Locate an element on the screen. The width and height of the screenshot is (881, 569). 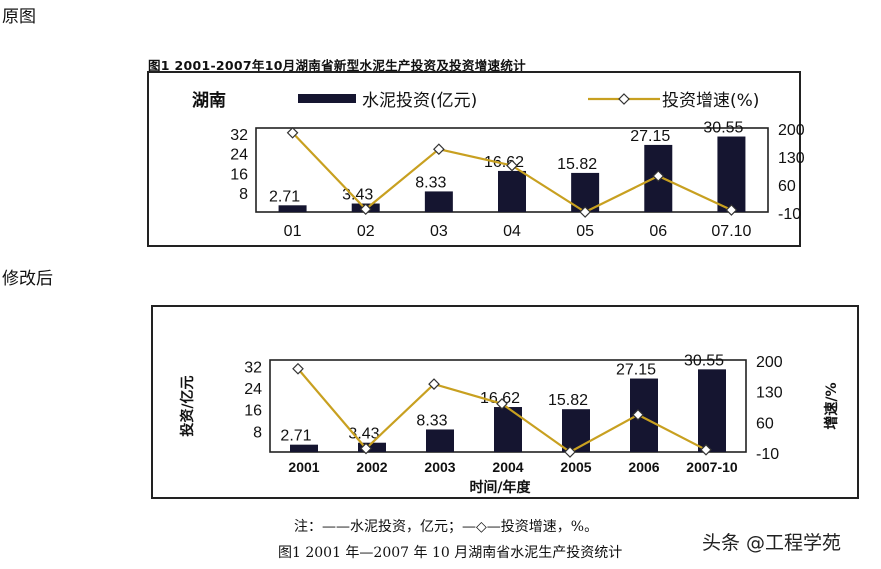
bottom-chart-bar-data-label: 16.62 is located at coordinates (500, 398).